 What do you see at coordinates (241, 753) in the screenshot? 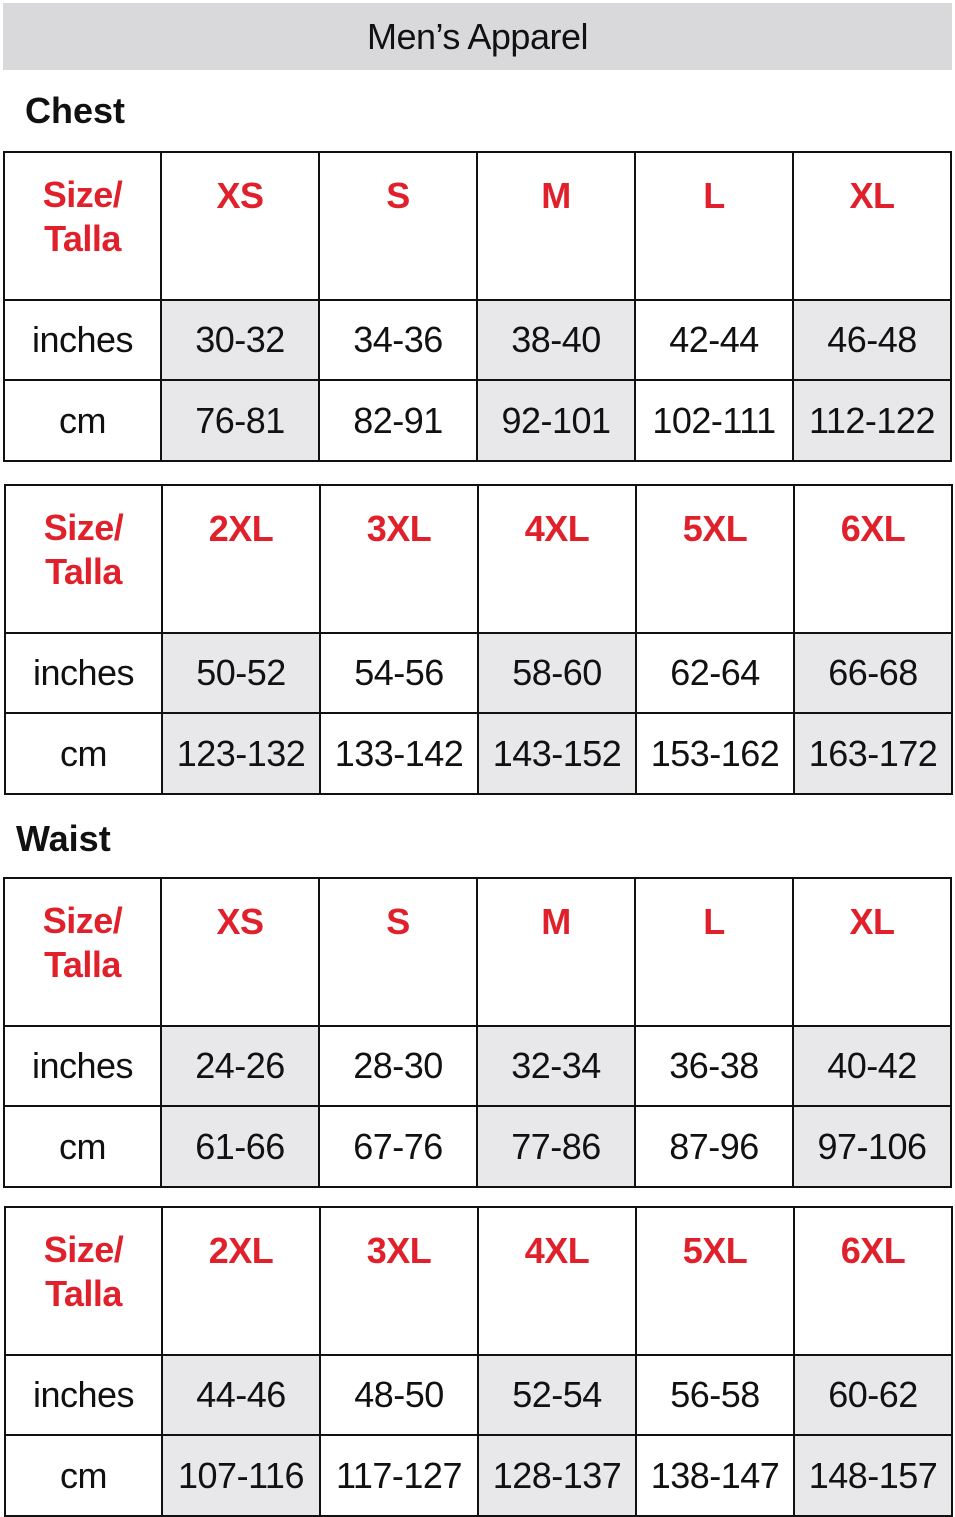
I see `cm-value: 123-132` at bounding box center [241, 753].